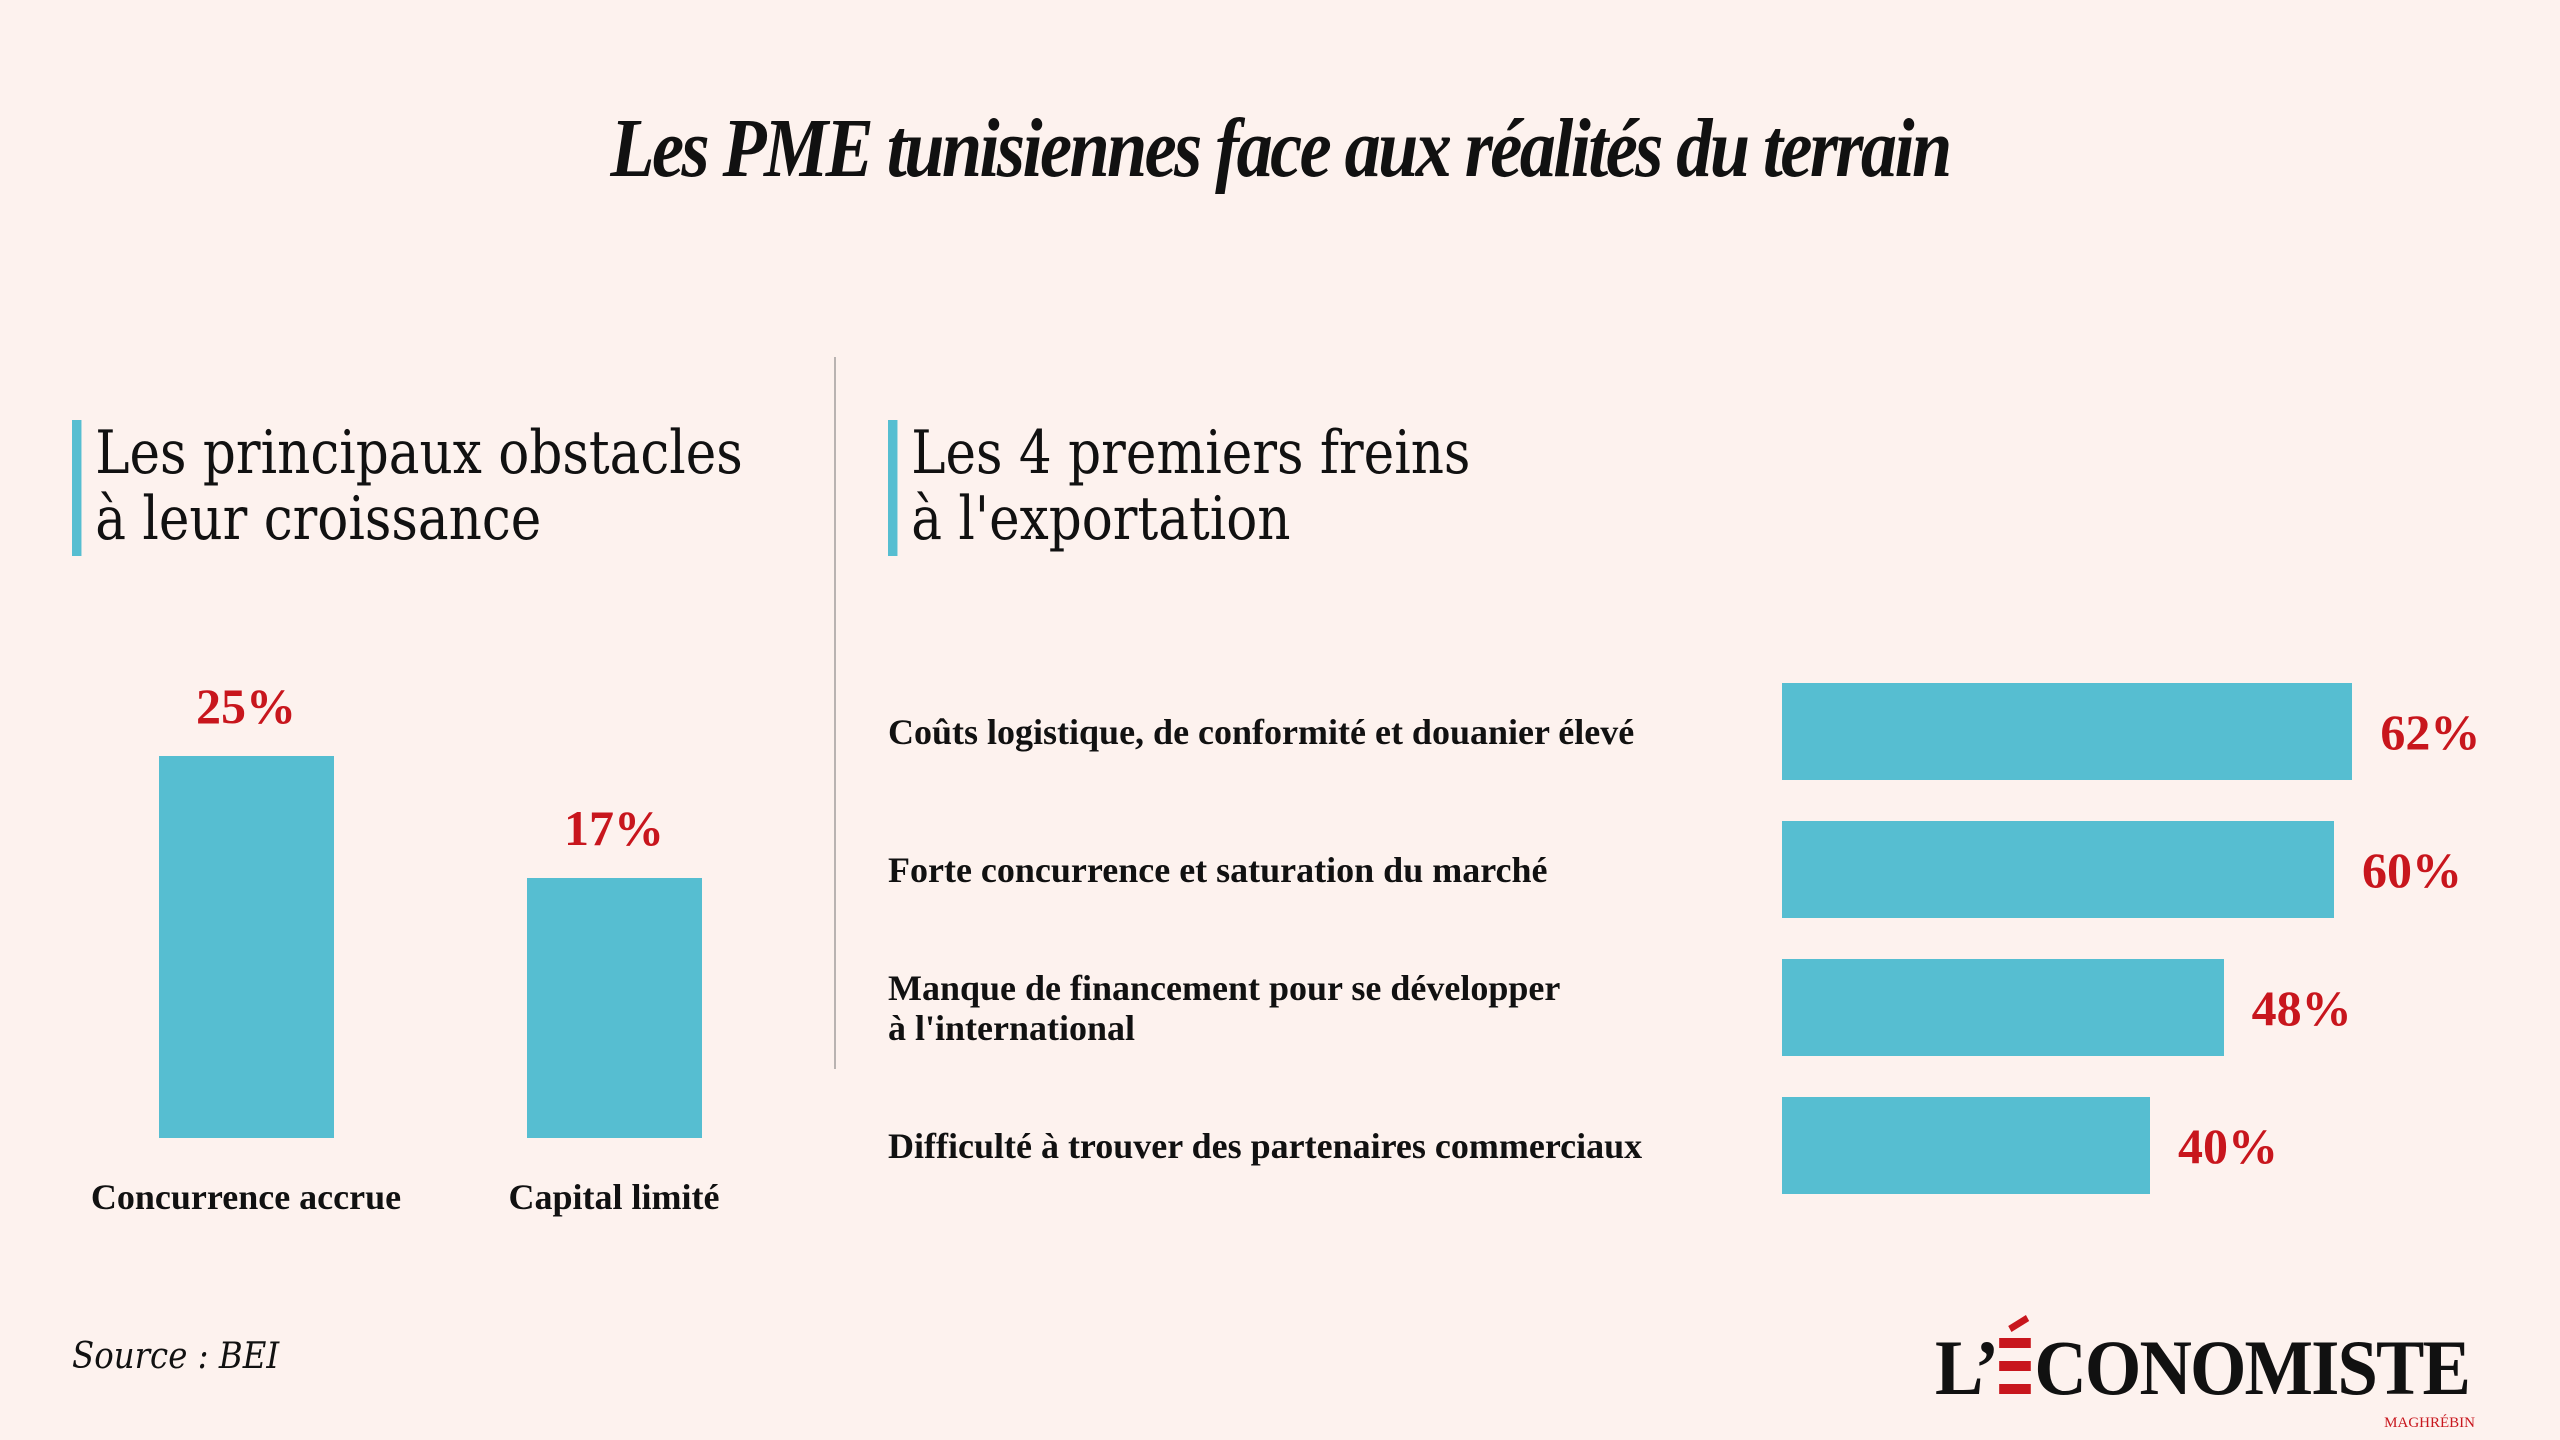  What do you see at coordinates (2015, 1354) in the screenshot?
I see `logo-red-e-icon` at bounding box center [2015, 1354].